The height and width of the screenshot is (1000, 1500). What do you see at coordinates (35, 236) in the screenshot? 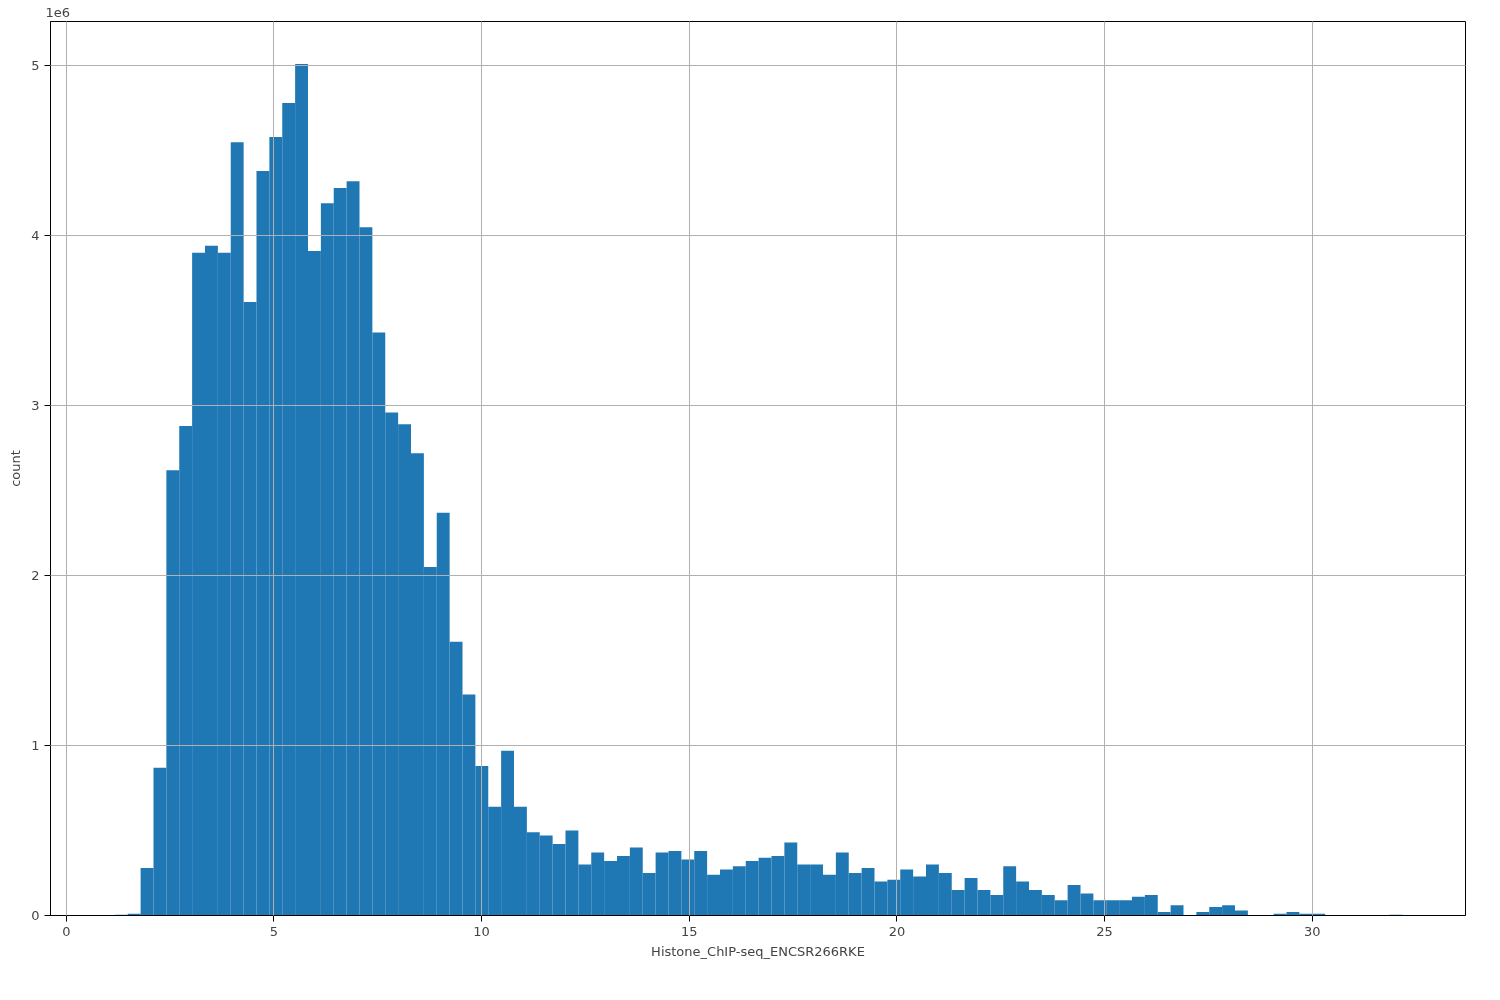
I see `y-tick-label: 4` at bounding box center [35, 236].